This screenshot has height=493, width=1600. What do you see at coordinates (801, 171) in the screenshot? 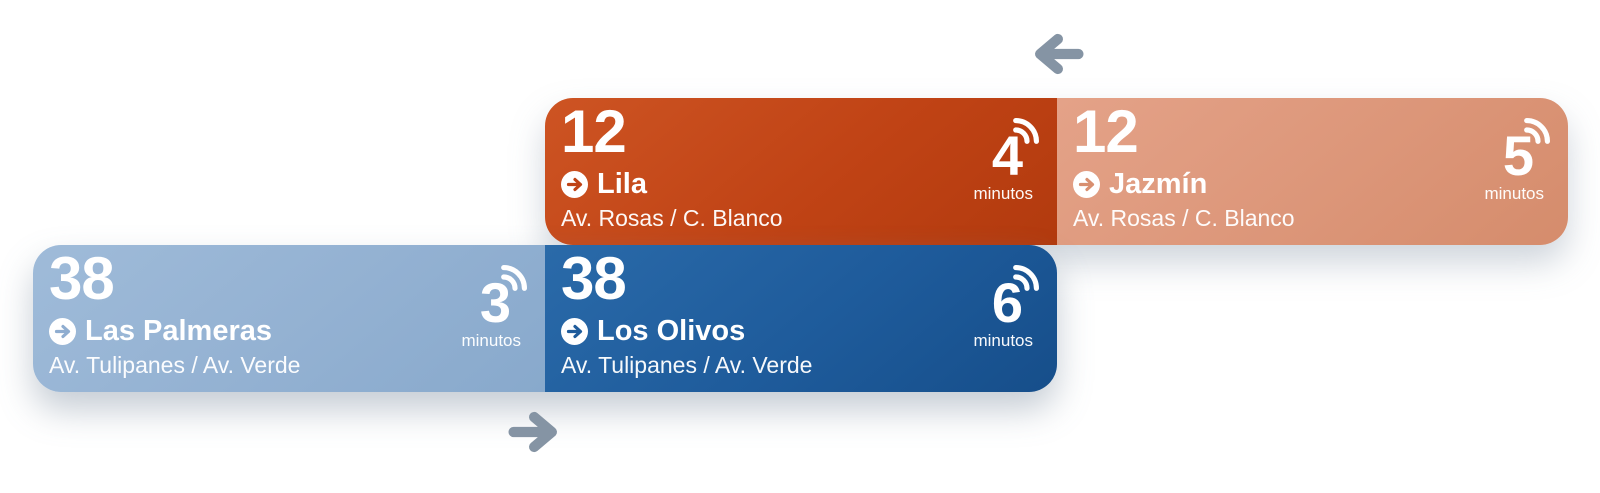
I see `bus-card-lila: 12 Lila Av. Rosas / C. Blanco 4` at bounding box center [801, 171].